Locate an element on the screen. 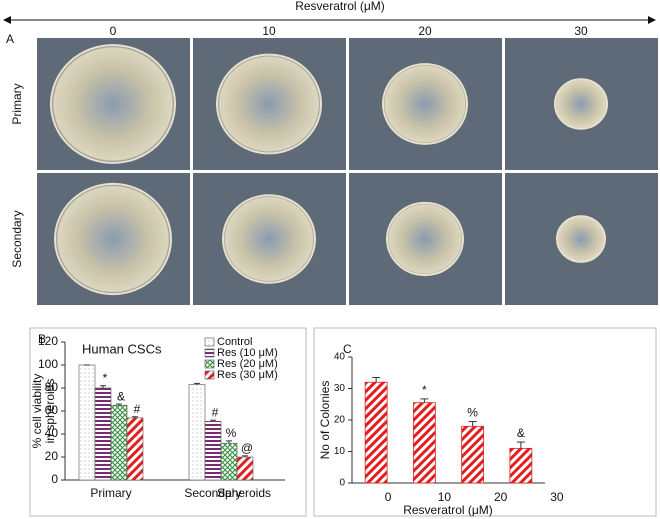 The height and width of the screenshot is (519, 660). x-tick-label: Secondary is located at coordinates (212, 493).